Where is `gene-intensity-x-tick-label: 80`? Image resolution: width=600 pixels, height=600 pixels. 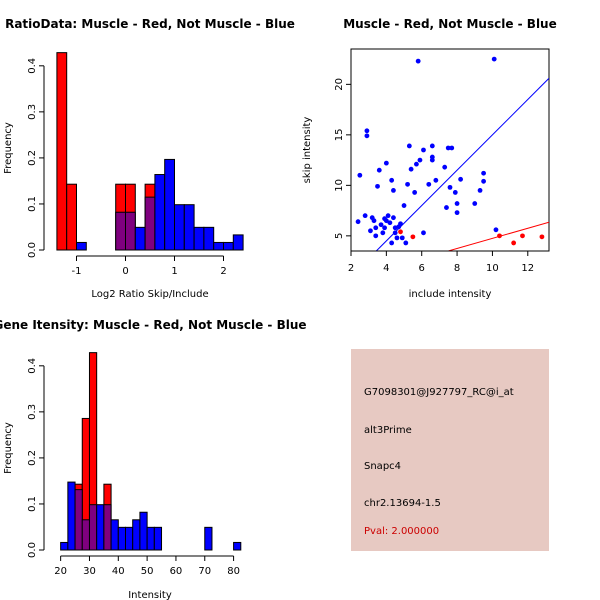 gene-intensity-x-tick-label: 80 is located at coordinates (233, 571).